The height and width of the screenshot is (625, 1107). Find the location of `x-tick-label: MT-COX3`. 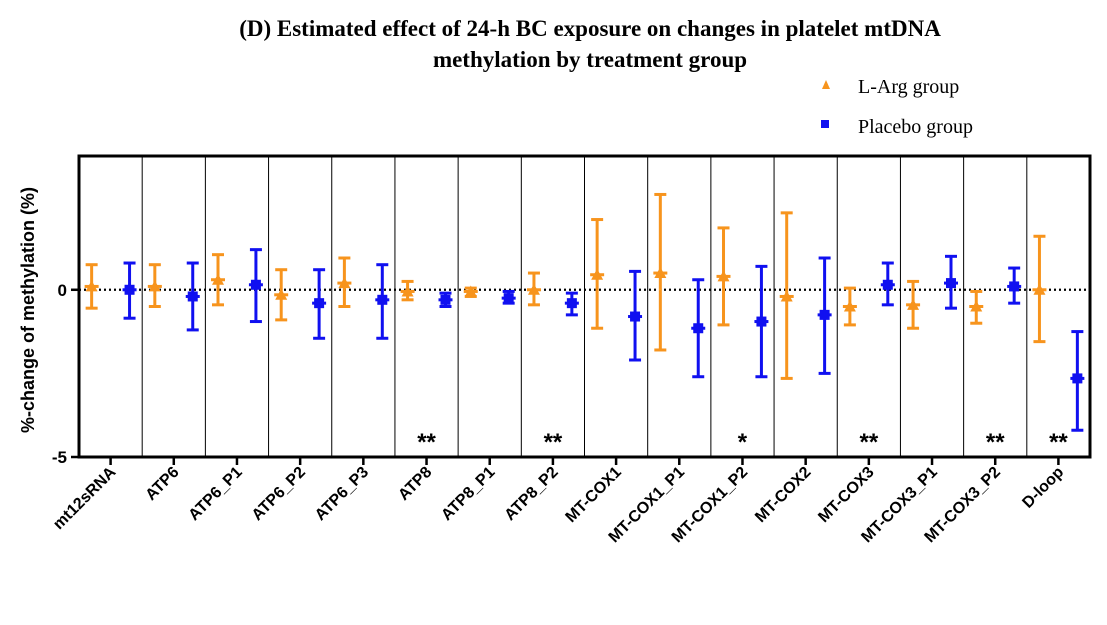

x-tick-label: MT-COX3 is located at coordinates (846, 495).